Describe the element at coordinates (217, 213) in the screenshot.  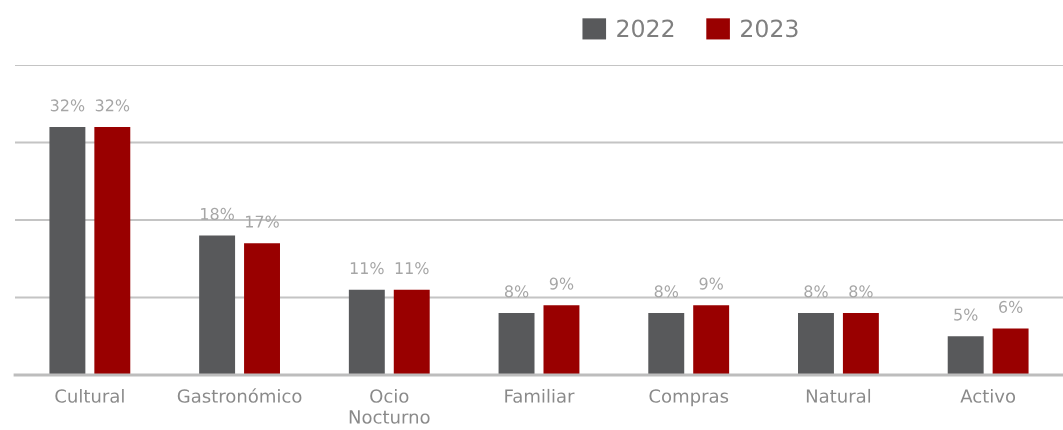
I see `data-label: 18%` at that location.